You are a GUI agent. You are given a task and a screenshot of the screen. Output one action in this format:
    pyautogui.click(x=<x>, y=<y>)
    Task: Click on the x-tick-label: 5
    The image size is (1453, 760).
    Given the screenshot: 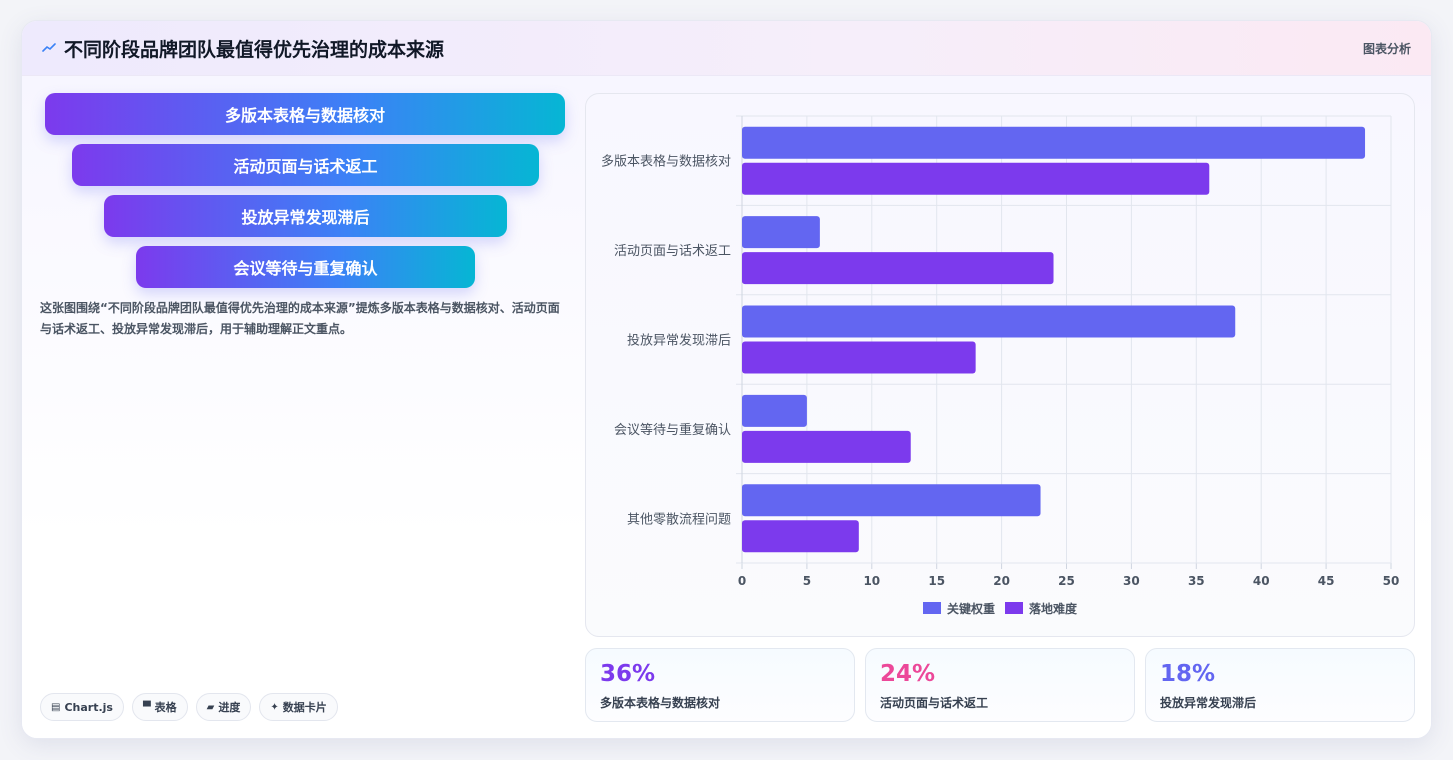 What is the action you would take?
    pyautogui.click(x=807, y=581)
    